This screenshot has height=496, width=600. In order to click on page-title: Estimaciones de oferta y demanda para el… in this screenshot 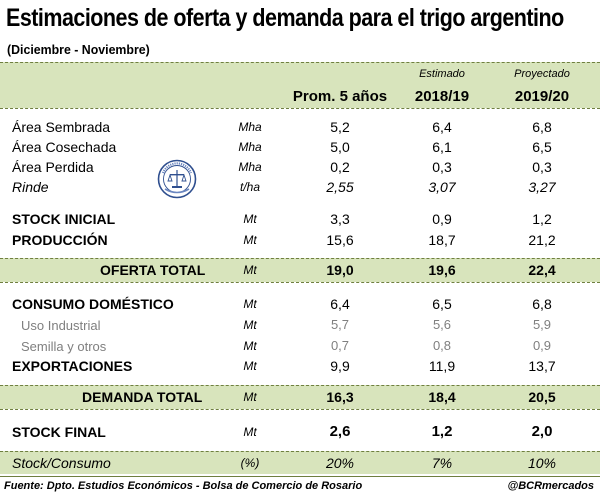, I will do `click(285, 18)`.